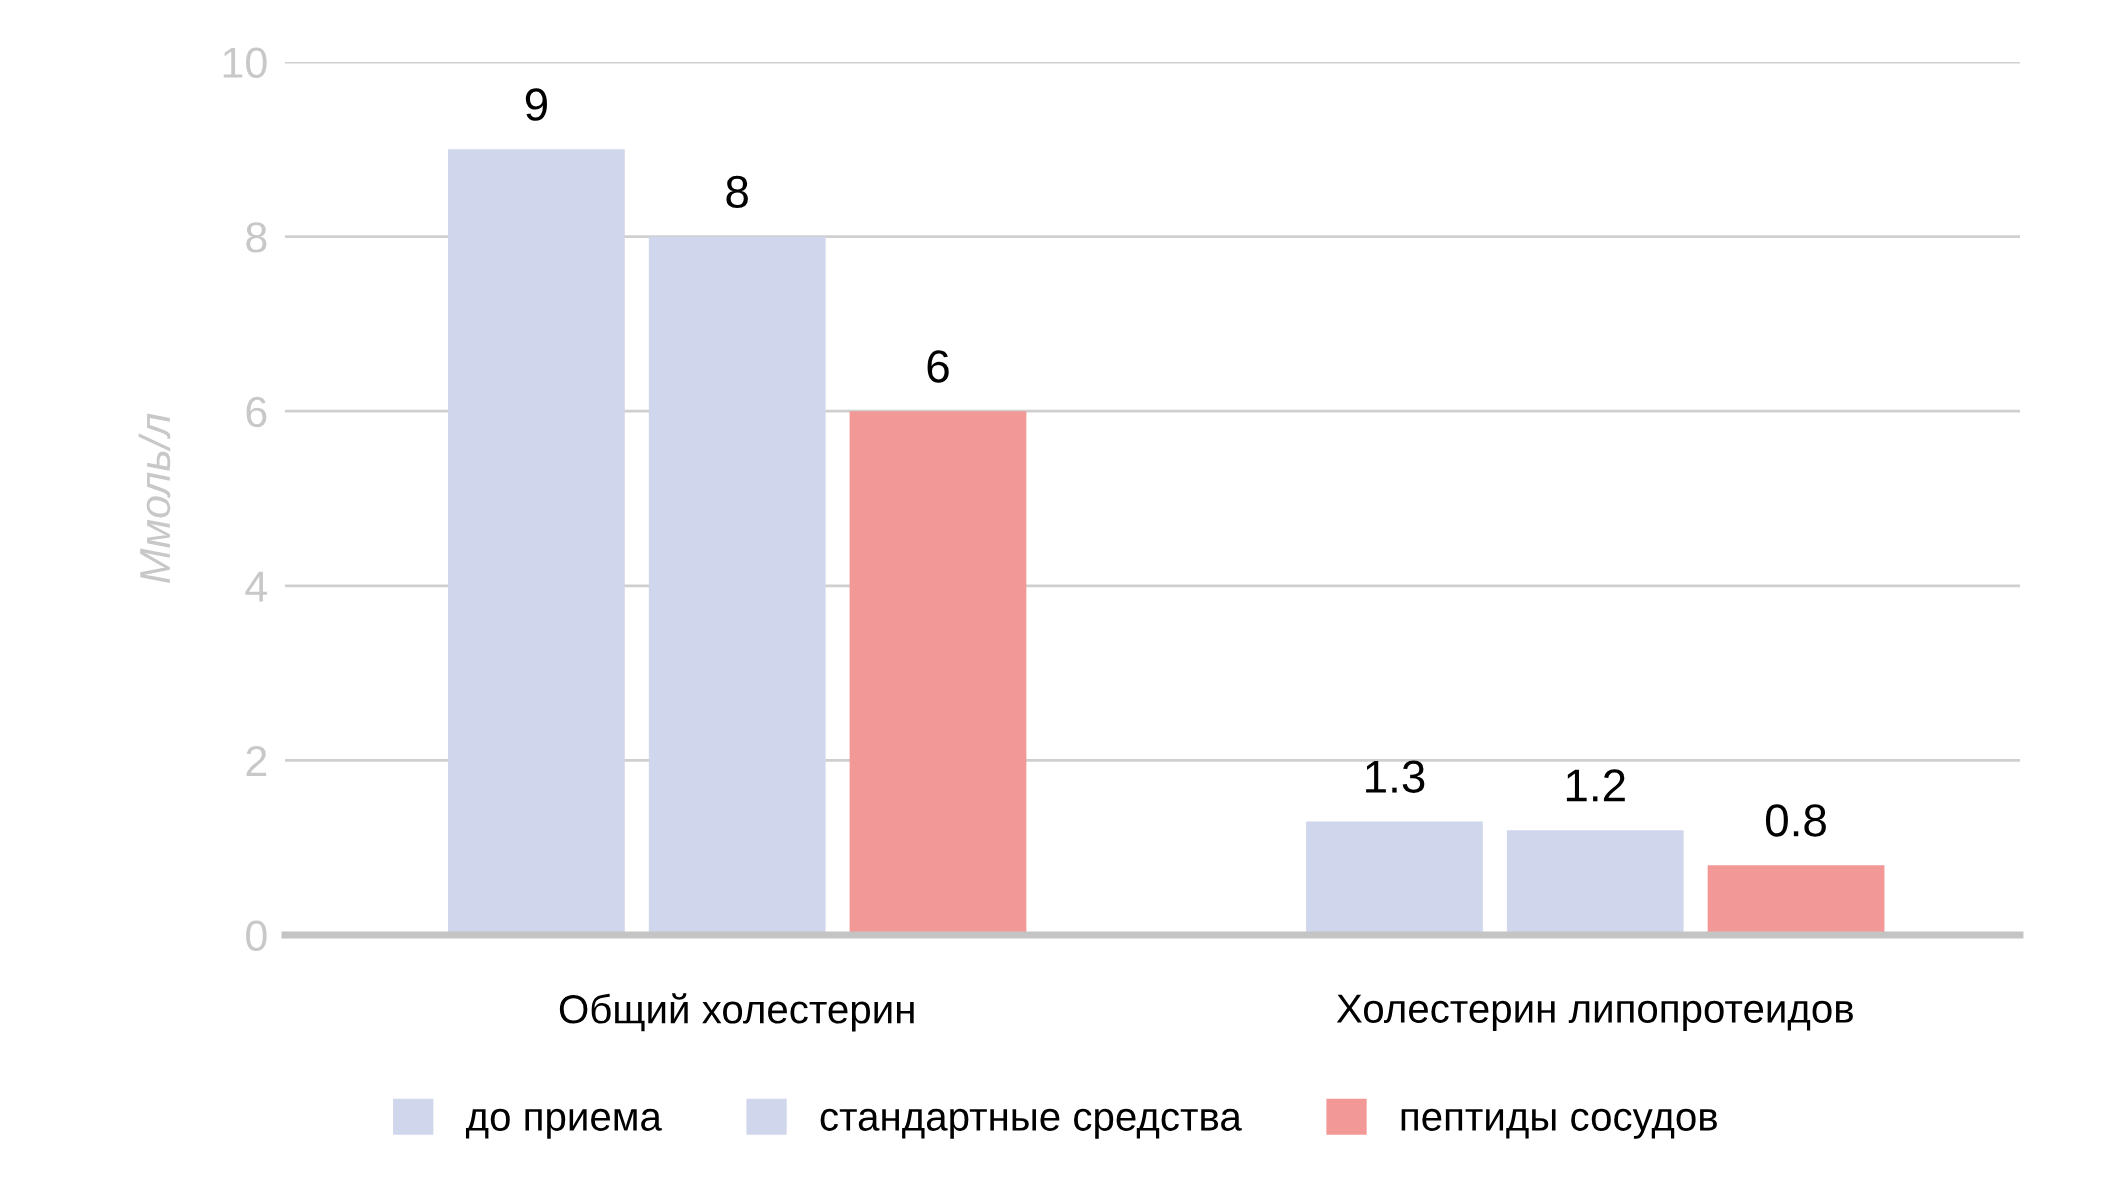 The image size is (2116, 1181). What do you see at coordinates (938, 366) in the screenshot?
I see `data-label: 6` at bounding box center [938, 366].